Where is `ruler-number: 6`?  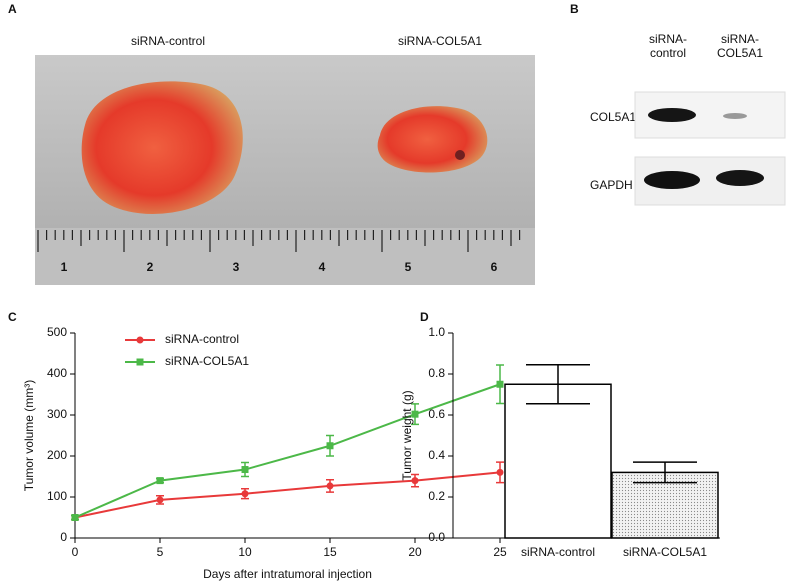
ruler-number: 6 is located at coordinates (494, 267).